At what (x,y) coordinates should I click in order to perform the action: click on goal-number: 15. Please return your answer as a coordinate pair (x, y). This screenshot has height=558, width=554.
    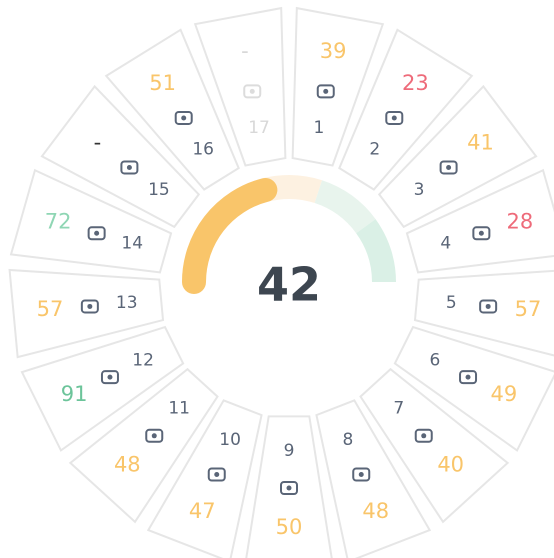
    Looking at the image, I should click on (159, 190).